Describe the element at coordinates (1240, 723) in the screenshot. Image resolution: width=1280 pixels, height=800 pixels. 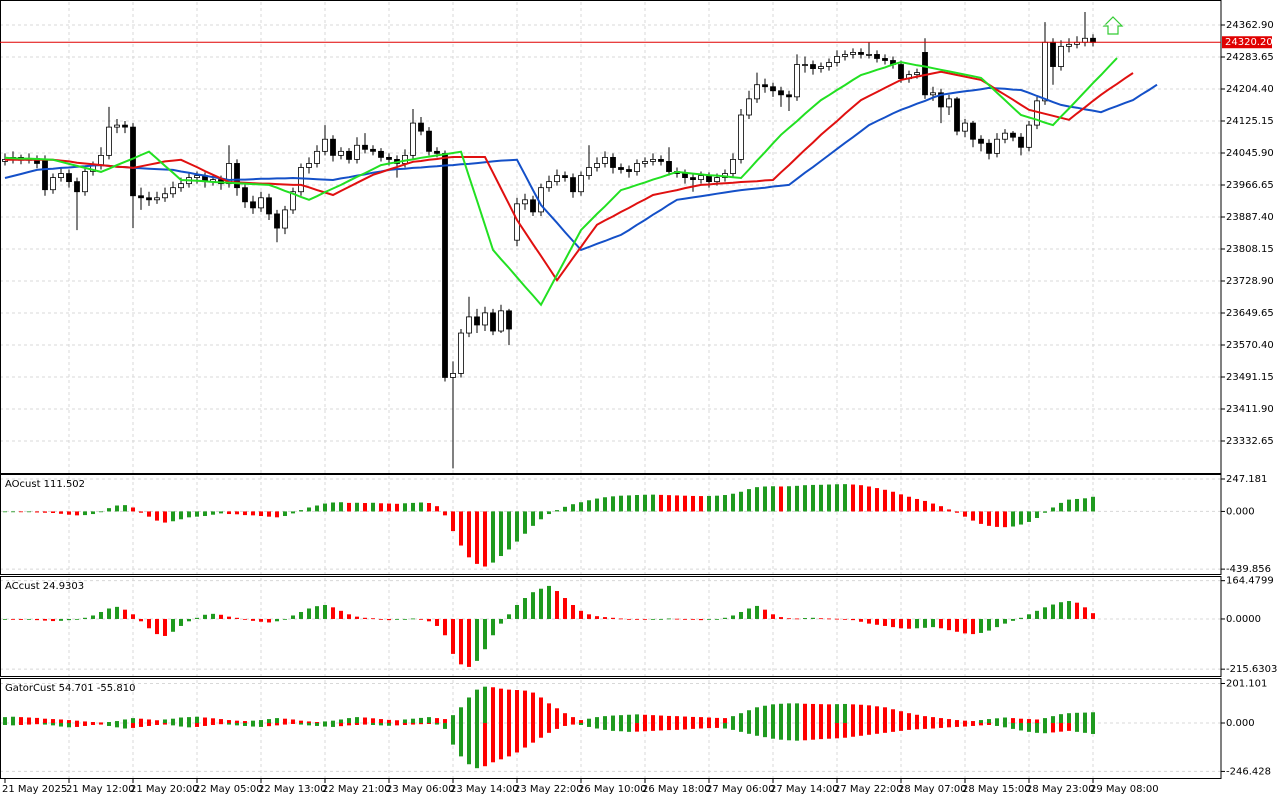
I see `y-tick-label: 0.000` at that location.